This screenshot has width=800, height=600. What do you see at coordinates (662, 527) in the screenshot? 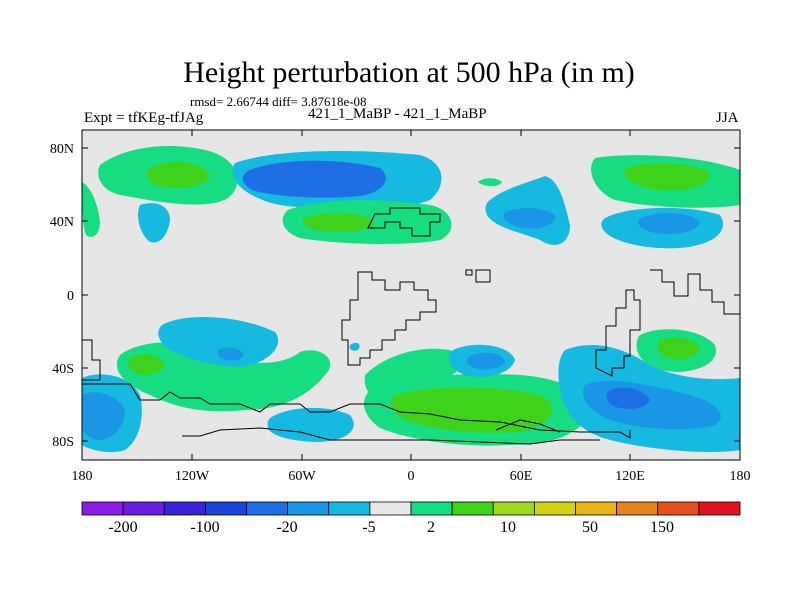
I see `colorbar-label: 150` at bounding box center [662, 527].